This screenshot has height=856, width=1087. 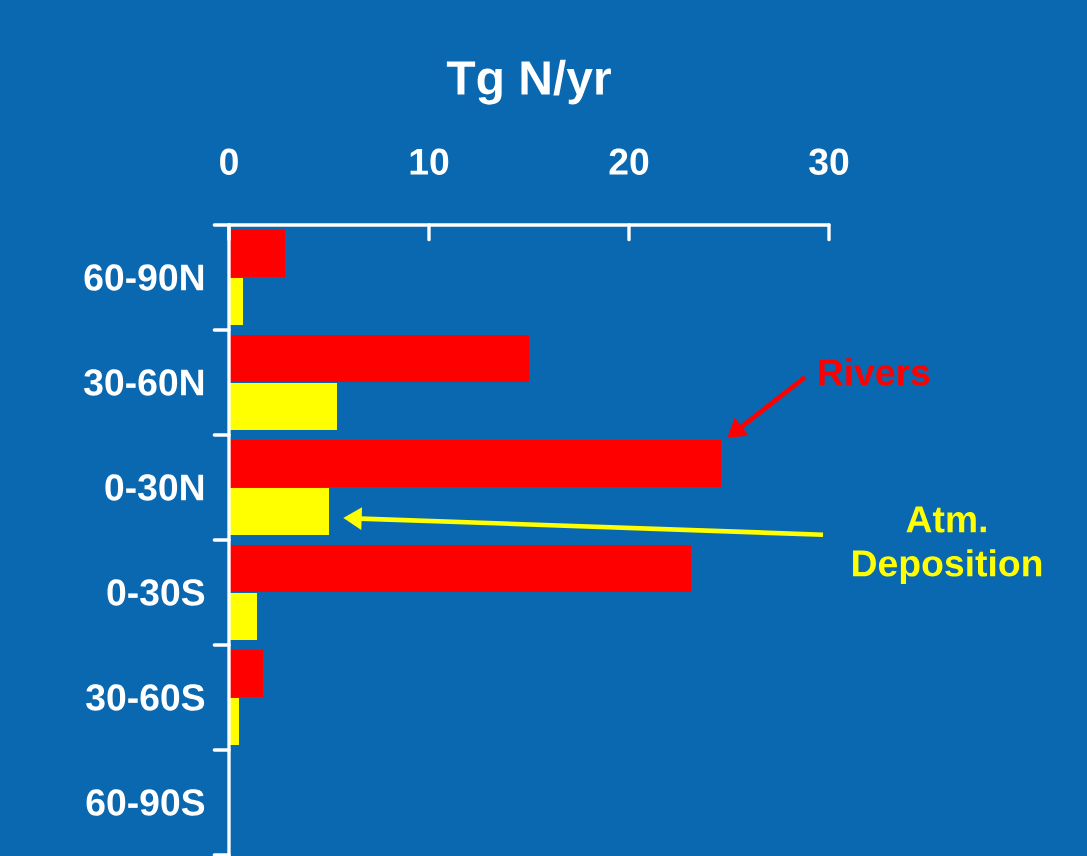 I want to click on x-tick-label: 20, so click(x=629, y=161).